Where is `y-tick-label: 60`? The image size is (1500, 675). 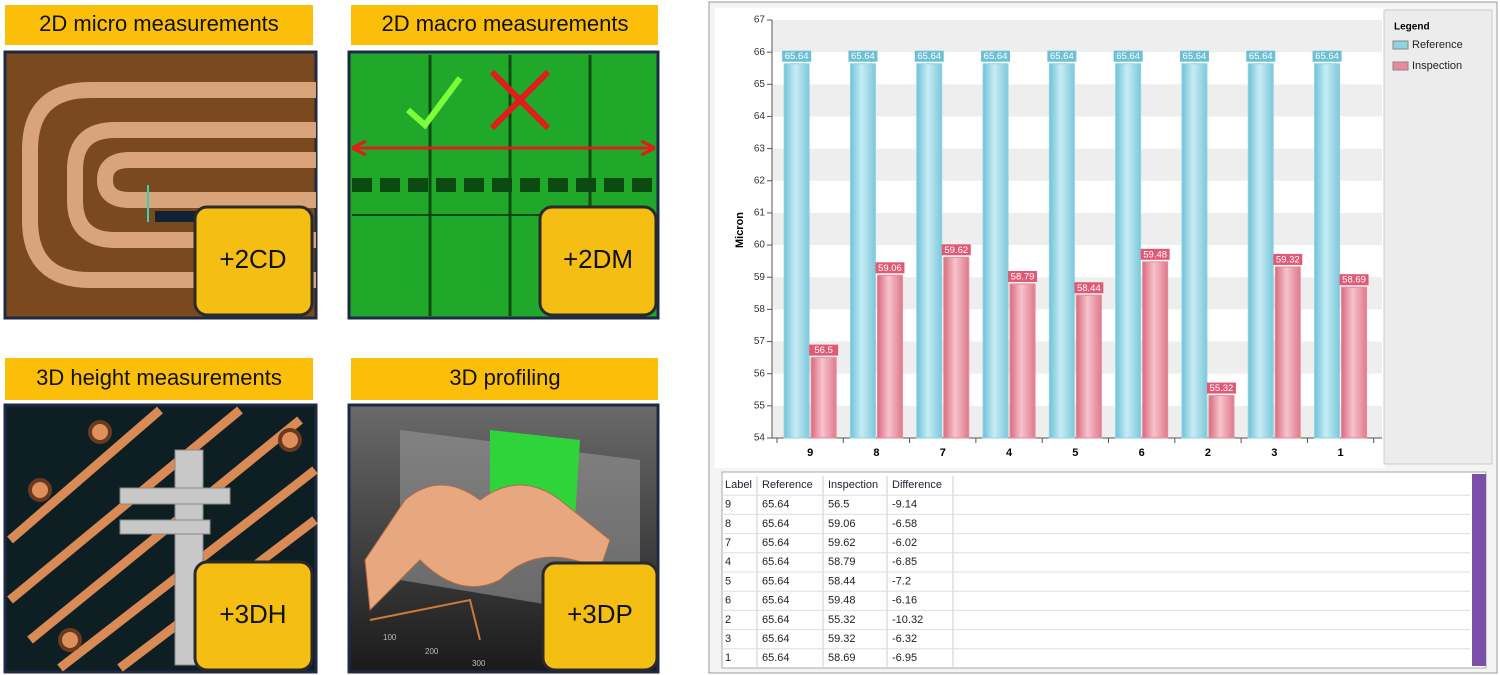 y-tick-label: 60 is located at coordinates (760, 245).